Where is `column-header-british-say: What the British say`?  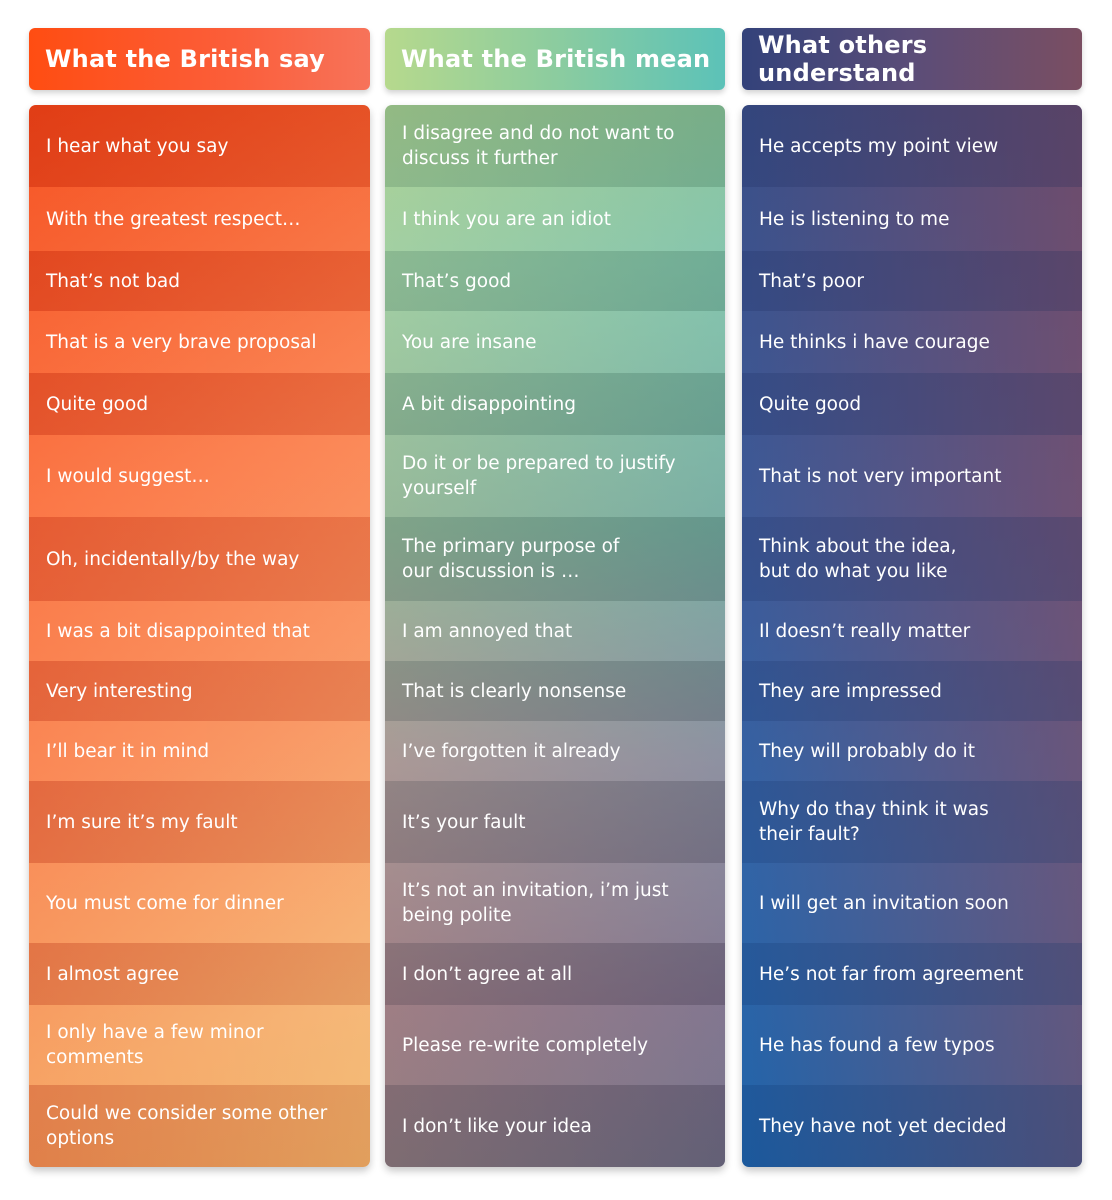
column-header-british-say: What the British say is located at coordinates (199, 59).